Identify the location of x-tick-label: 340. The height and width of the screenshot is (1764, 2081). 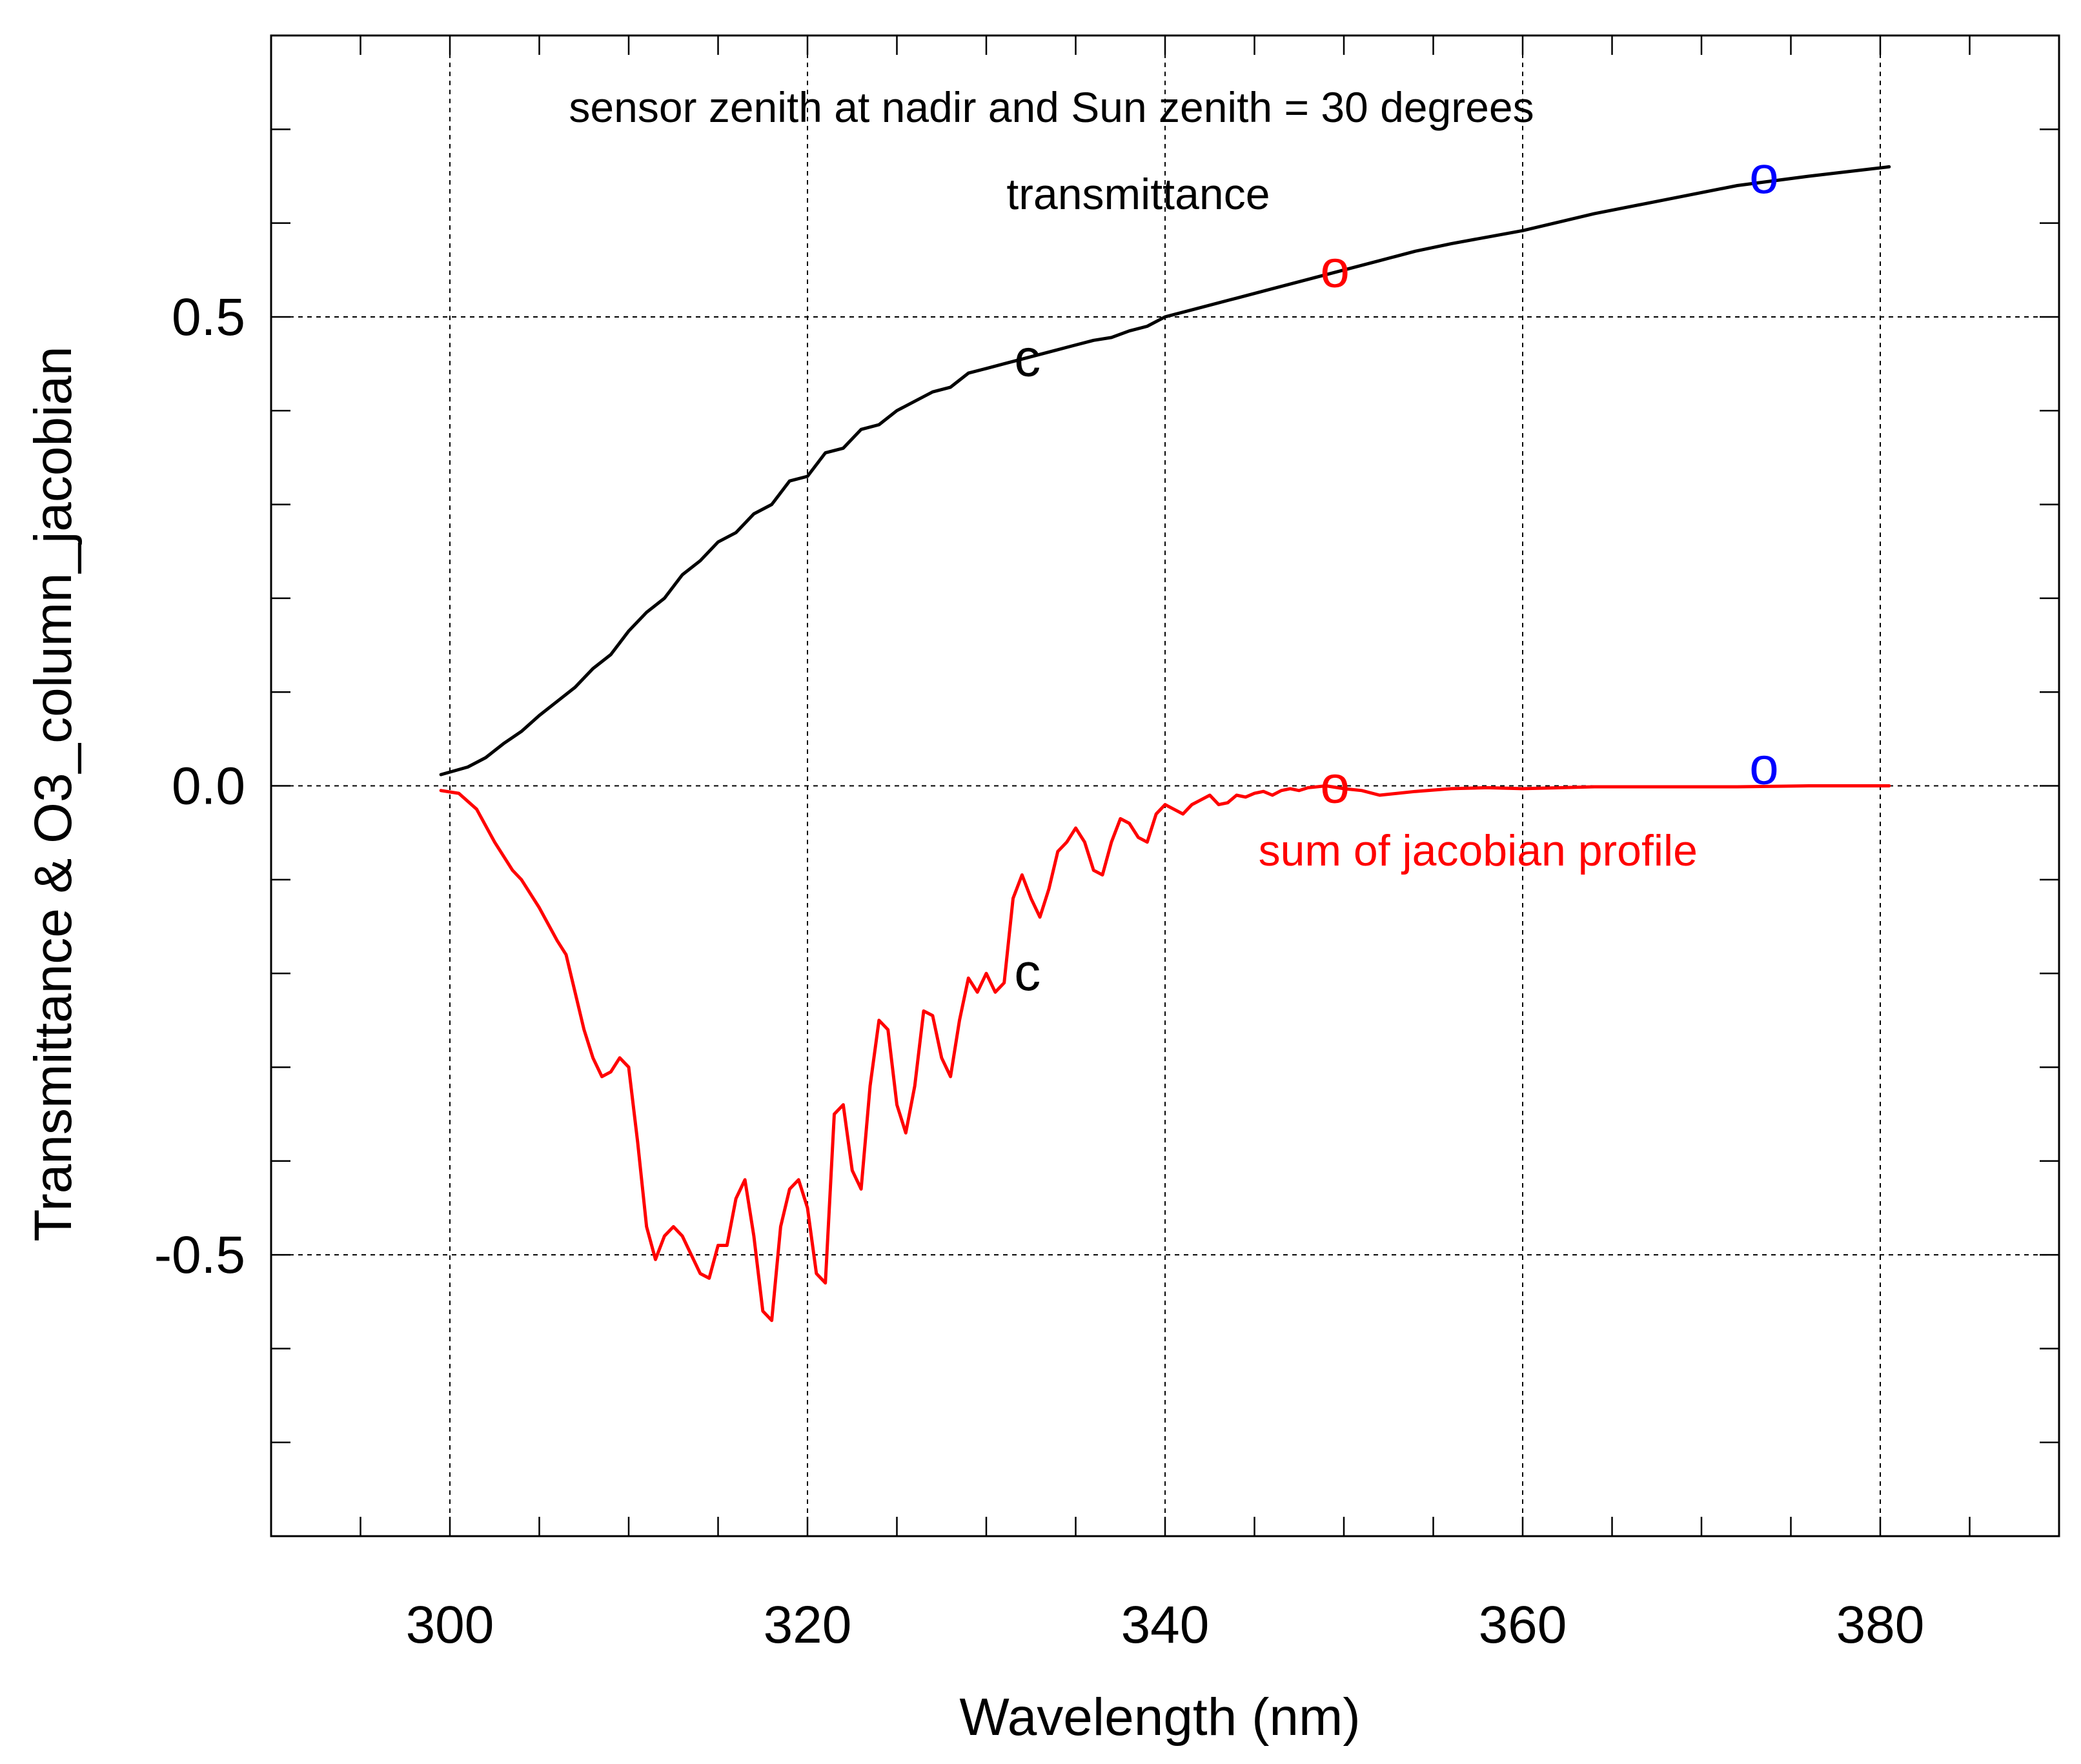
(1165, 1625).